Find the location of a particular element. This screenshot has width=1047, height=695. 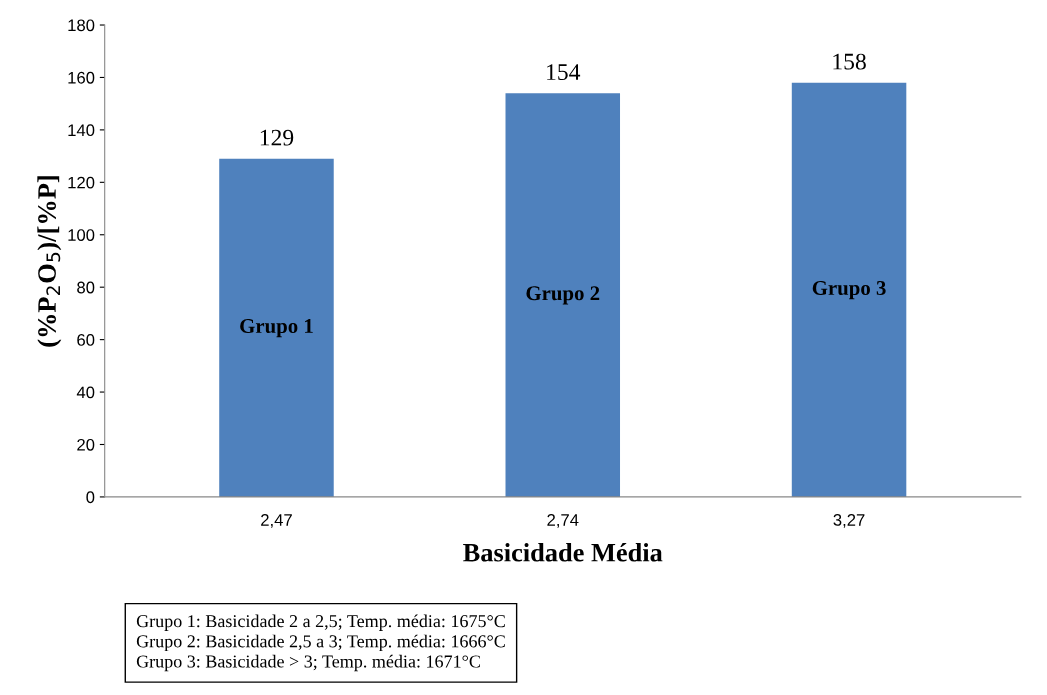

x-axis-title: Basicidade Média is located at coordinates (563, 552).